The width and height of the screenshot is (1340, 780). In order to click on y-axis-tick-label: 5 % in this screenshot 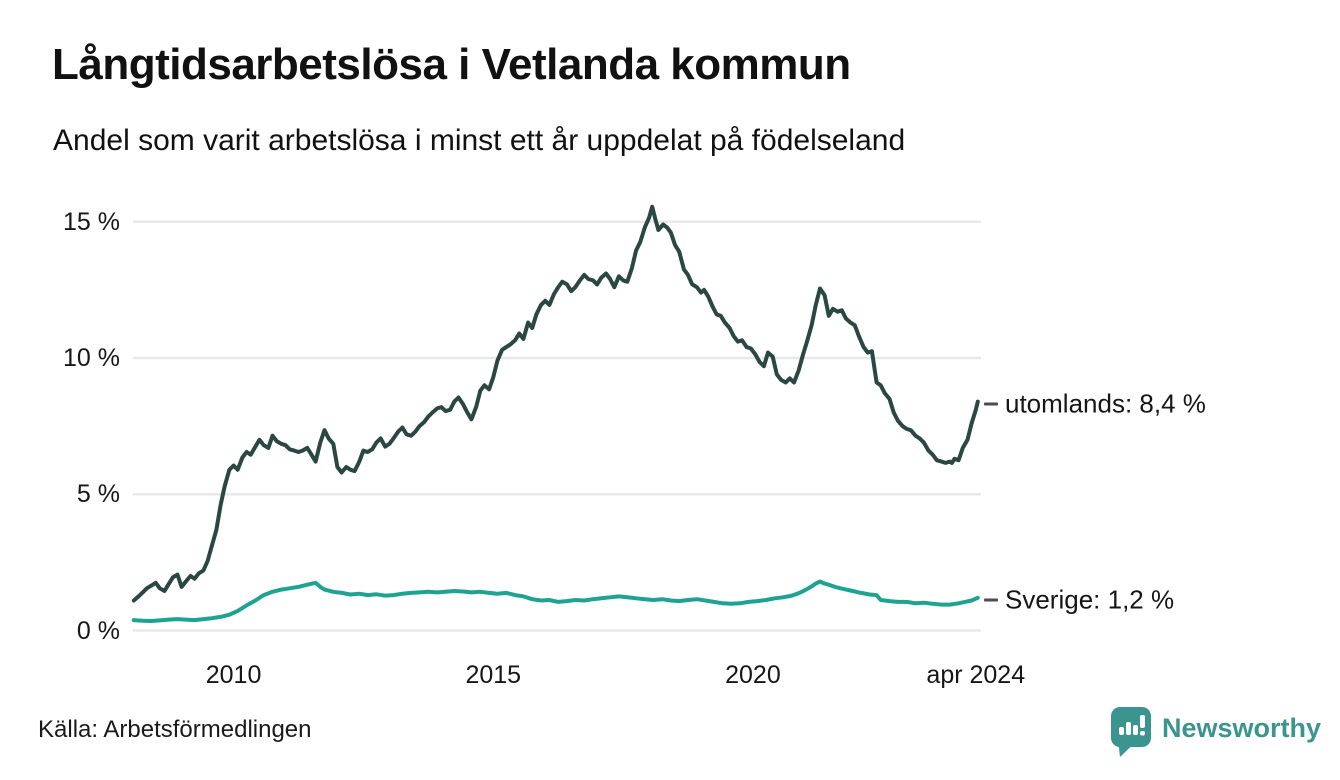, I will do `click(98, 494)`.